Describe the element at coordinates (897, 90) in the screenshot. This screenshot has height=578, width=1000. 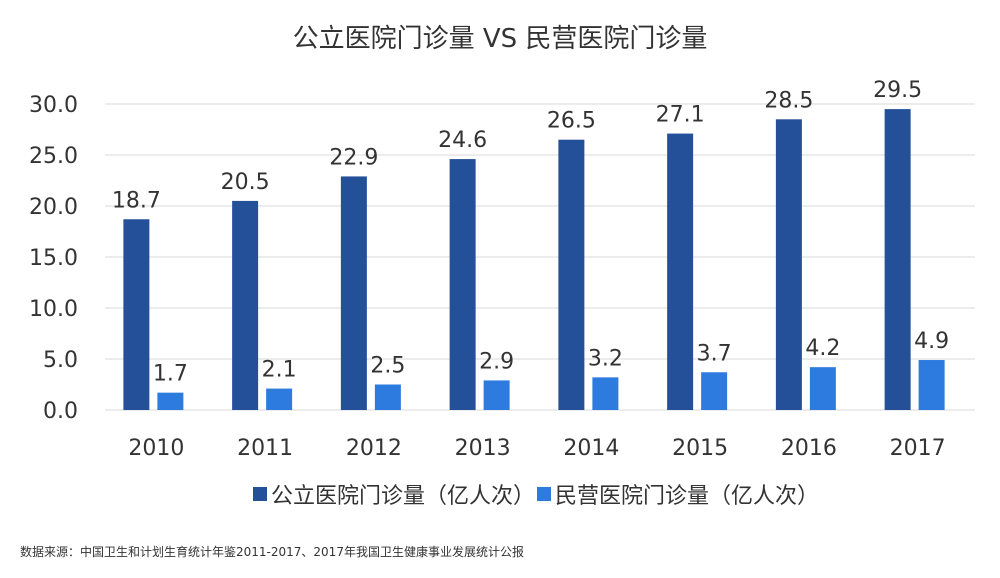
I see `data-label: 29.5` at that location.